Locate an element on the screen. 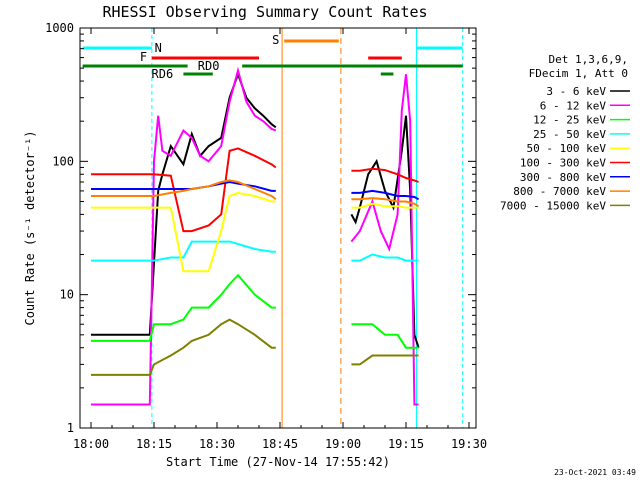  flag-label-s: S is located at coordinates (275, 40).